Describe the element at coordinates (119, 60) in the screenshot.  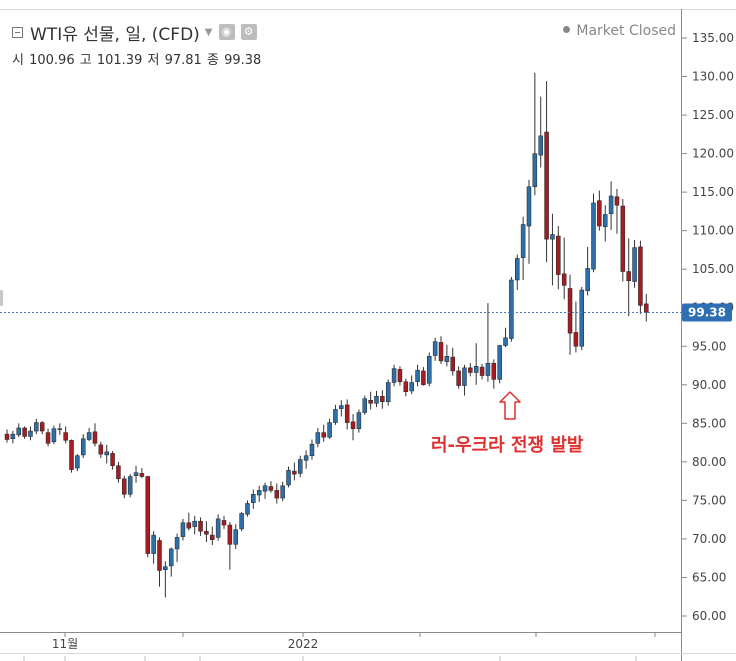
I see `high-value: 101.39` at that location.